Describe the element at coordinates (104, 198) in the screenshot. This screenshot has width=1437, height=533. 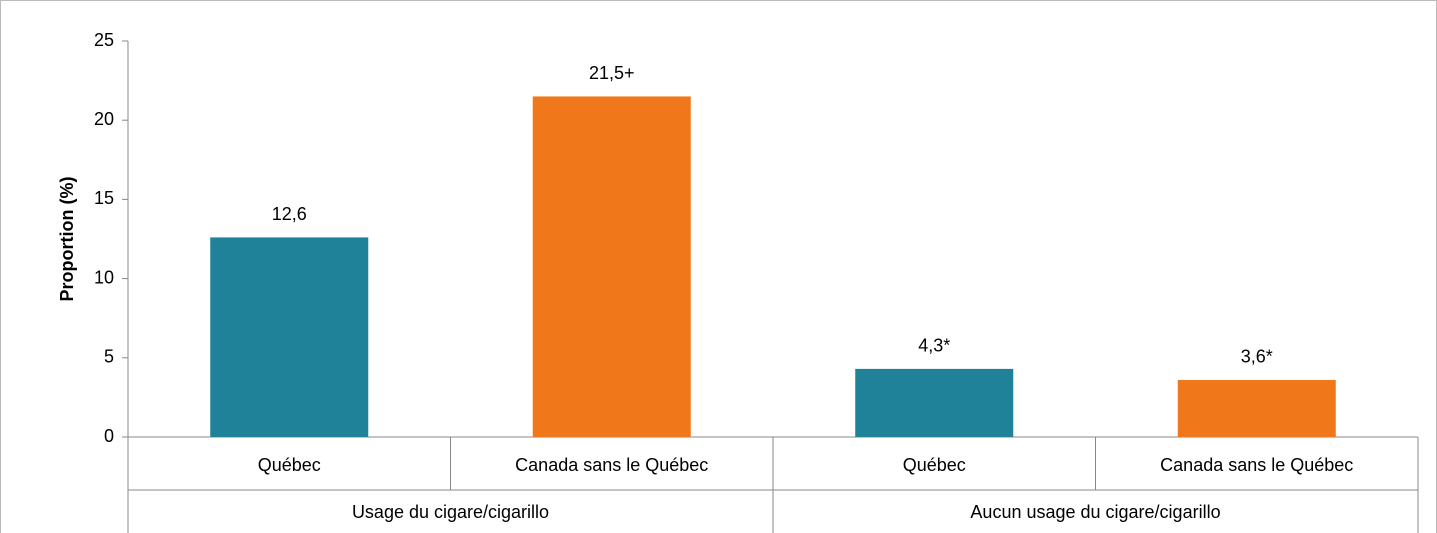
I see `y-tick-label: 15` at that location.